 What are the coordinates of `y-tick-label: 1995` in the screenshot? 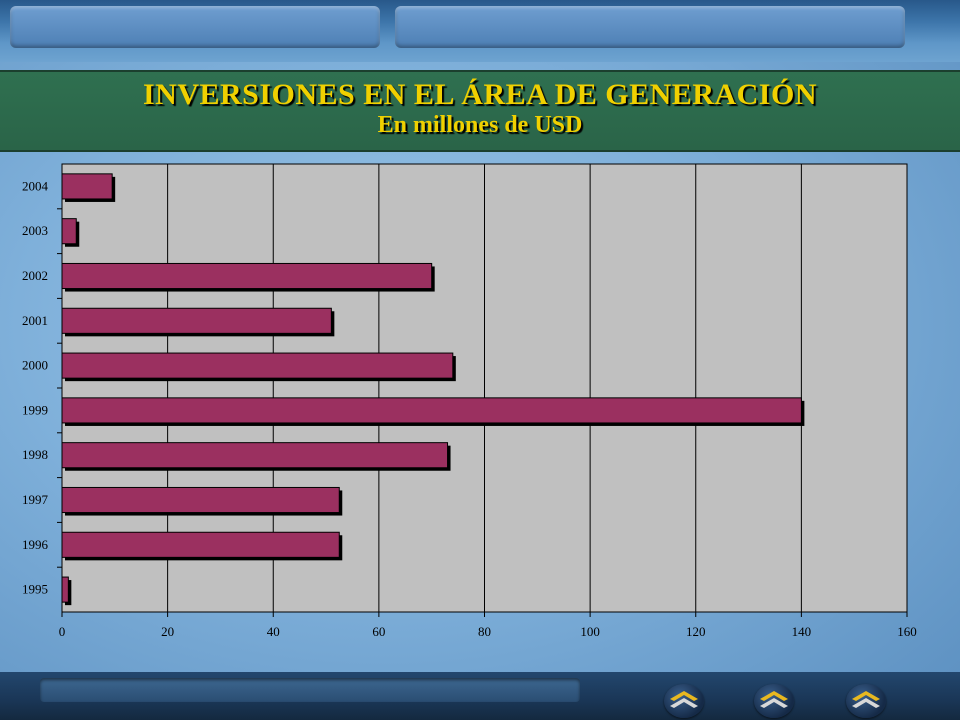 It's located at (35, 589).